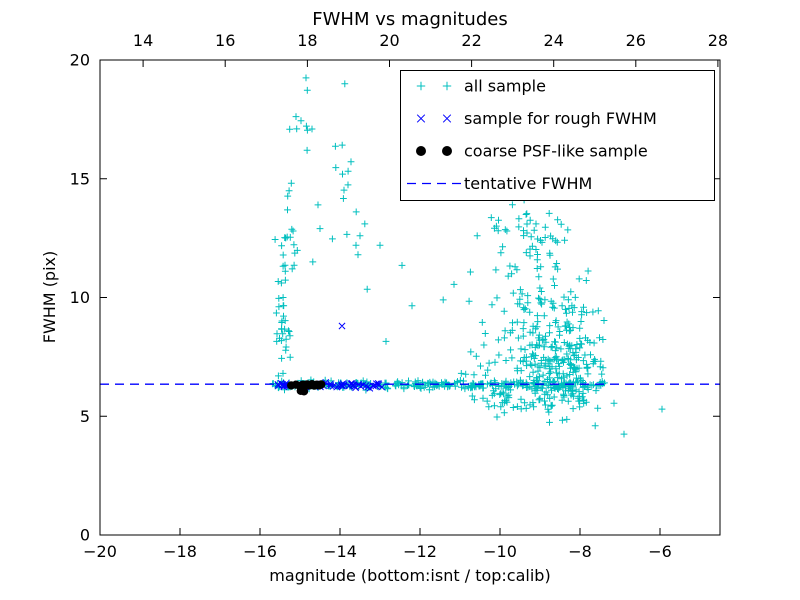 Image resolution: width=800 pixels, height=600 pixels. I want to click on x-bottom-tick-label: −6, so click(660, 551).